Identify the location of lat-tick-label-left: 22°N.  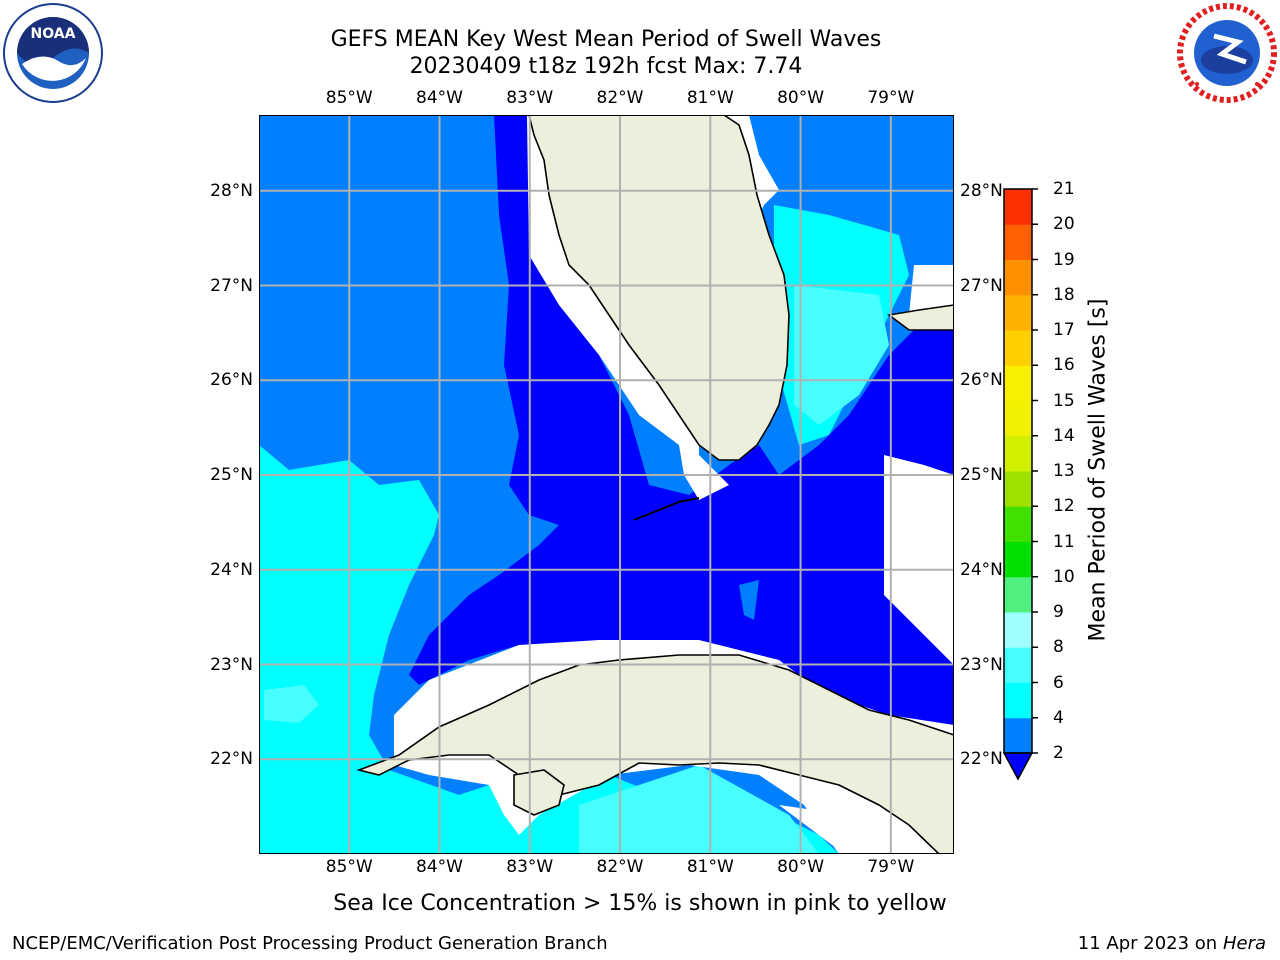
(231, 759).